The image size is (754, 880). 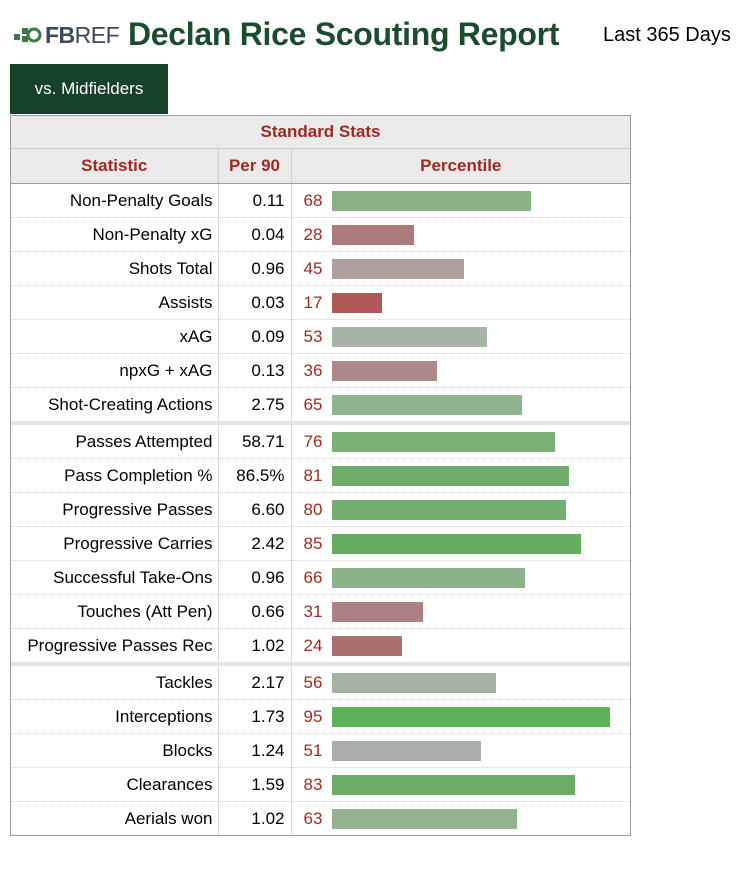 What do you see at coordinates (313, 577) in the screenshot?
I see `percentile-value: 66` at bounding box center [313, 577].